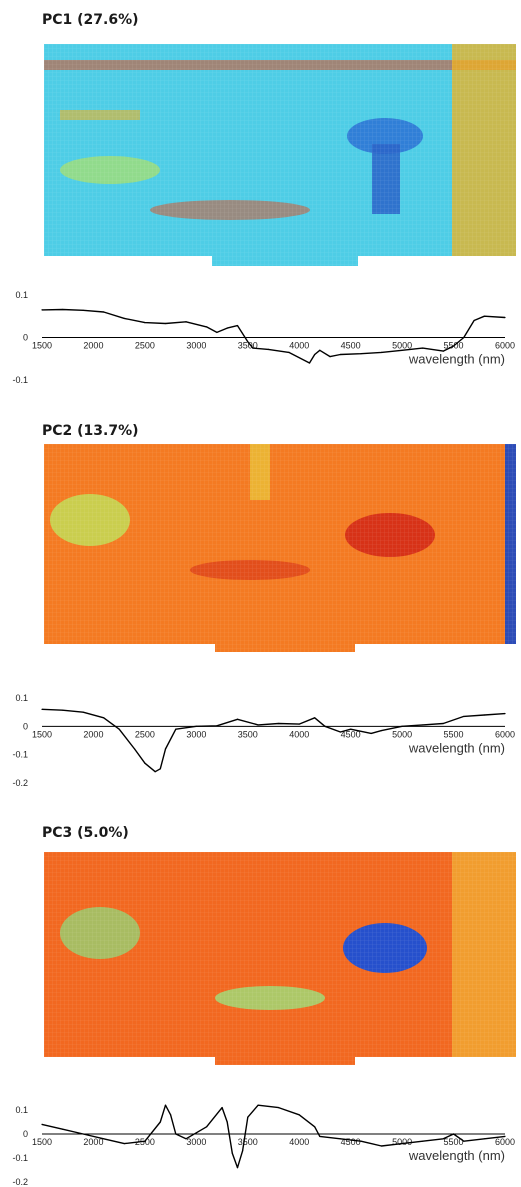 This screenshot has width=521, height=1187. What do you see at coordinates (248, 1142) in the screenshot?
I see `x-tick-label: 3500` at bounding box center [248, 1142].